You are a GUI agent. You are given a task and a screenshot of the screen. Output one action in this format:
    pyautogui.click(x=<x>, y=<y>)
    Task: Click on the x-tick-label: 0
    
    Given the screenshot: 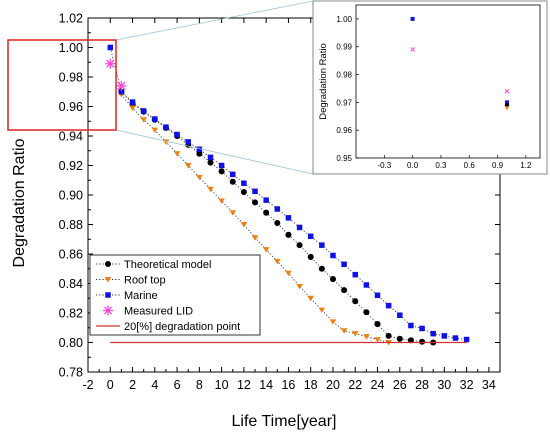 What is the action you would take?
    pyautogui.click(x=110, y=385)
    